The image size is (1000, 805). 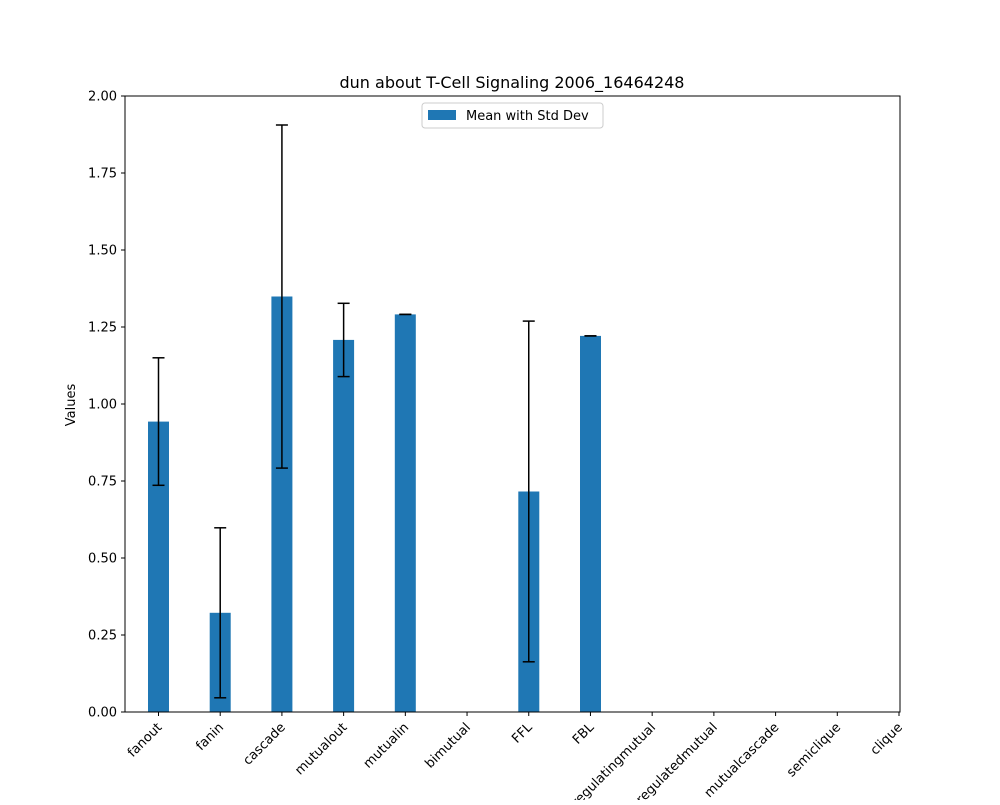 What do you see at coordinates (590, 523) in the screenshot?
I see `bar-FBL` at bounding box center [590, 523].